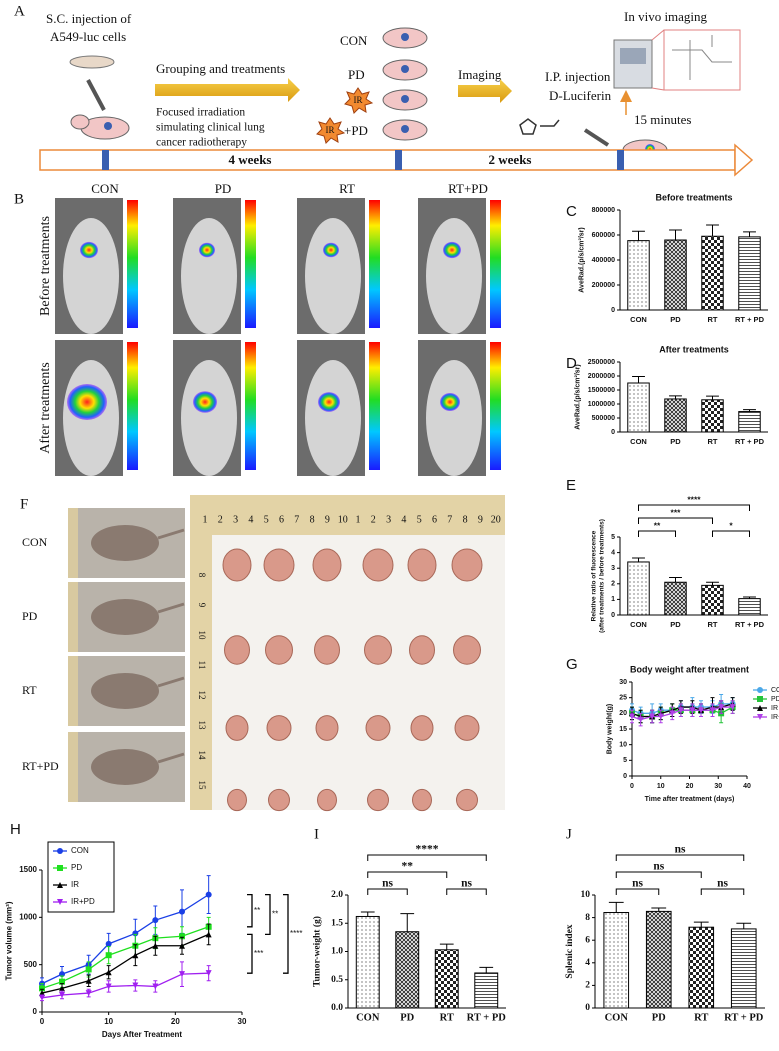  What do you see at coordinates (347, 188) in the screenshot?
I see `column-label: RT` at bounding box center [347, 188].